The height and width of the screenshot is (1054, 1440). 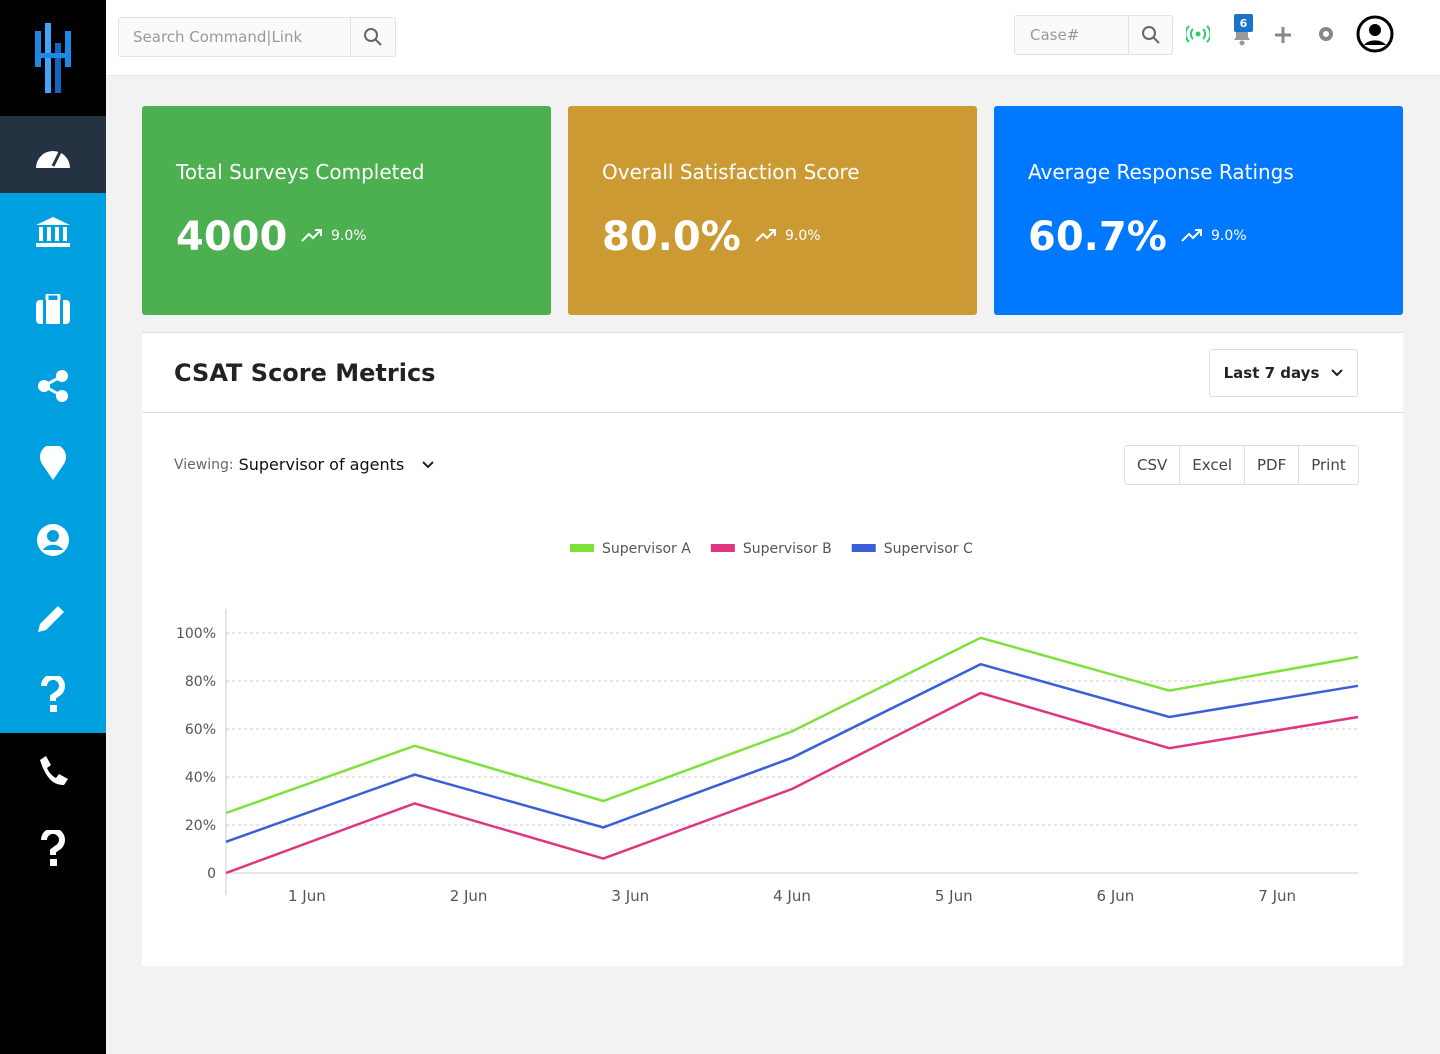 What do you see at coordinates (196, 634) in the screenshot?
I see `y-tick-label: 100%` at bounding box center [196, 634].